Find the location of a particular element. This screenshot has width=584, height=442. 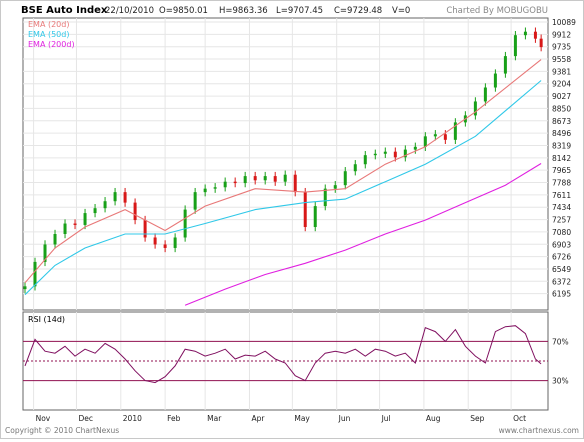

x-tick-label: Aug is located at coordinates (433, 418).